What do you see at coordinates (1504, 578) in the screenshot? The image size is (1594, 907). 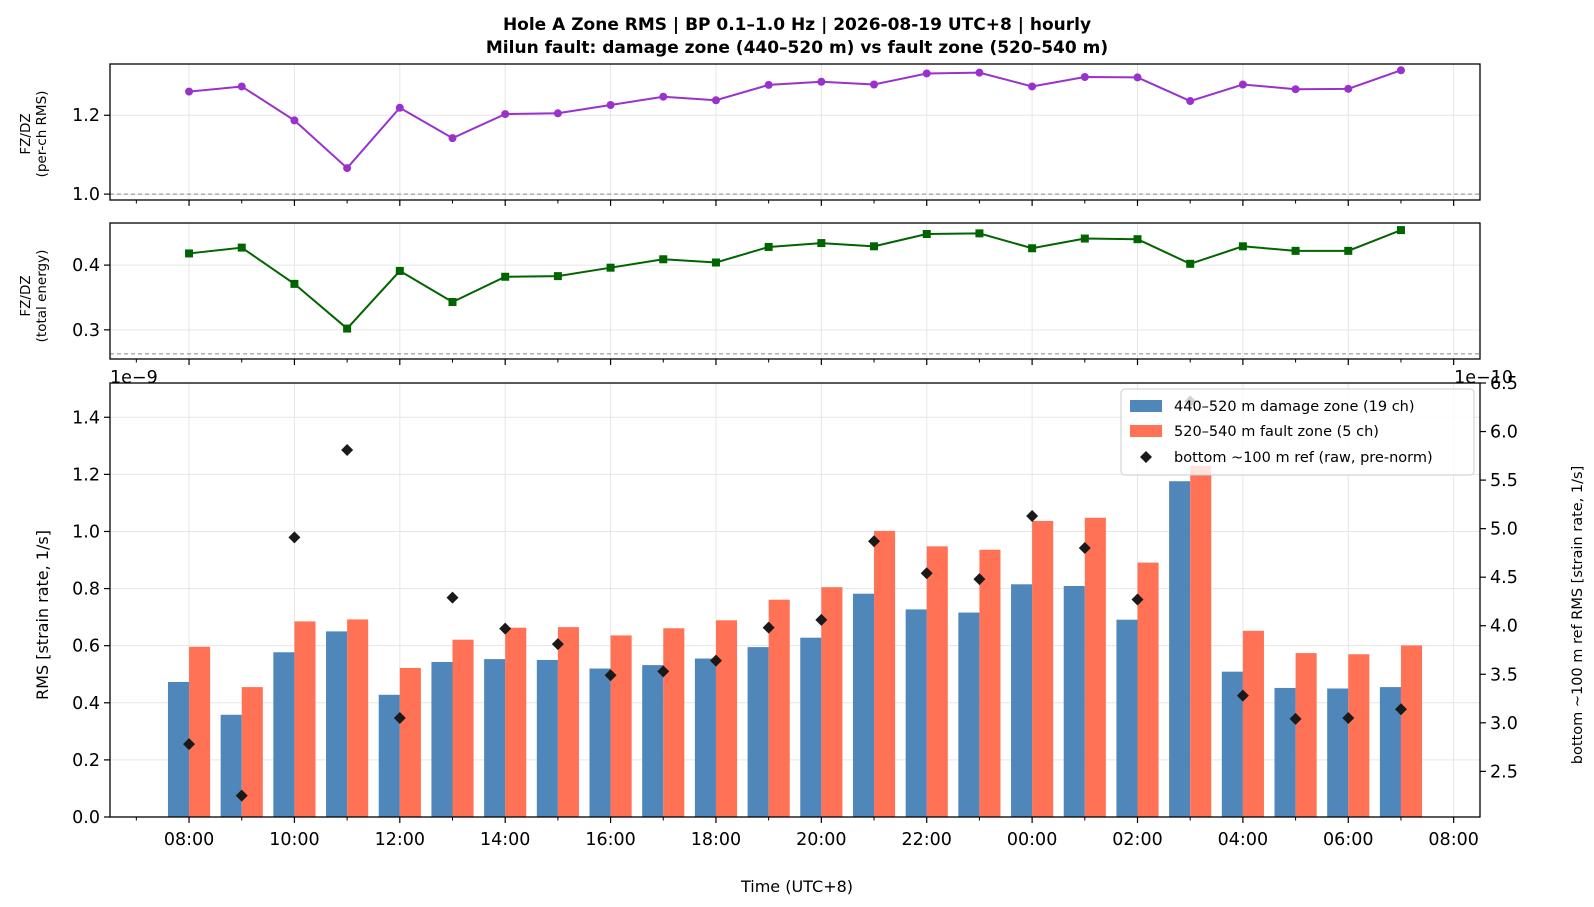 I see `y2-tick-label: 4.5` at bounding box center [1504, 578].